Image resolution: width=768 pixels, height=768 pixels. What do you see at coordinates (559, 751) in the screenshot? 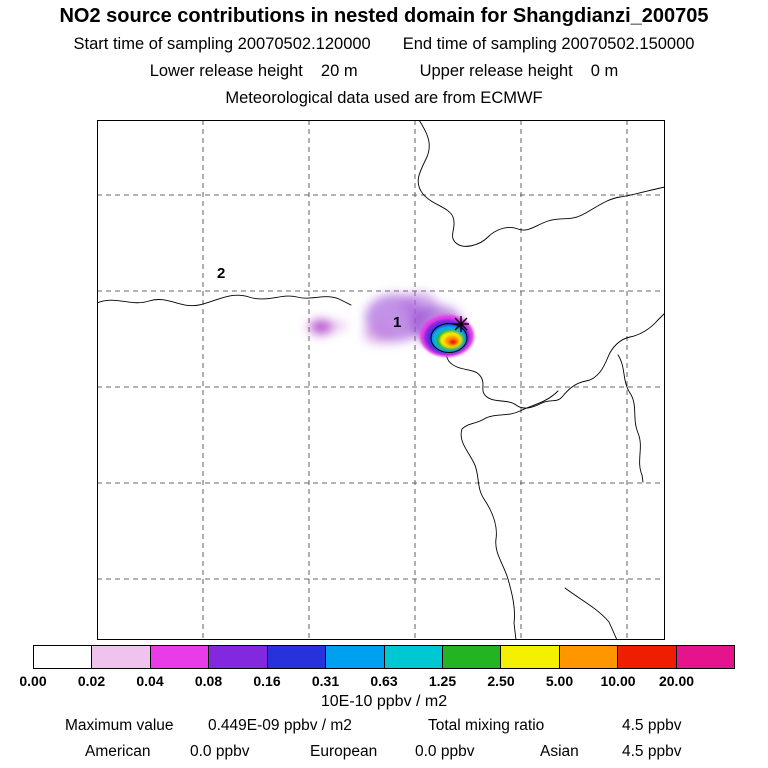
I see `region-name-asian: Asian` at bounding box center [559, 751].